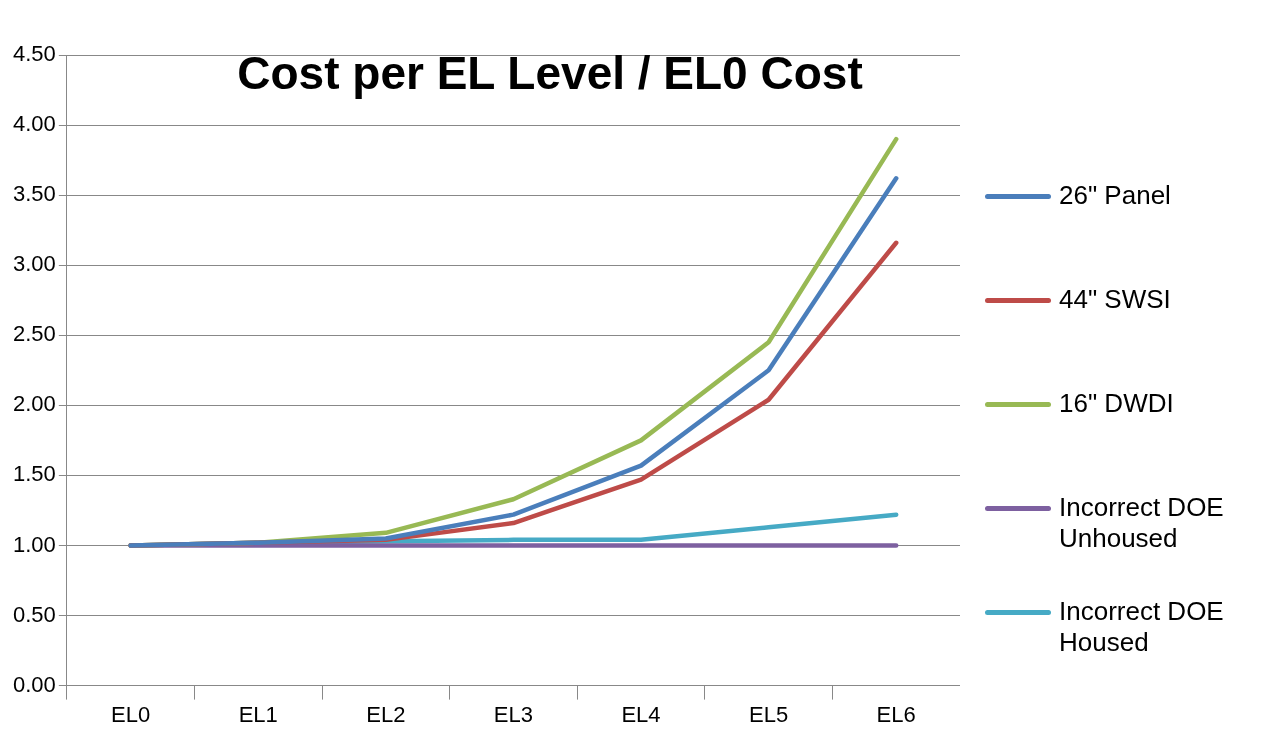 Image resolution: width=1287 pixels, height=742 pixels. What do you see at coordinates (34, 614) in the screenshot?
I see `y-tick-label: 0.50` at bounding box center [34, 614].